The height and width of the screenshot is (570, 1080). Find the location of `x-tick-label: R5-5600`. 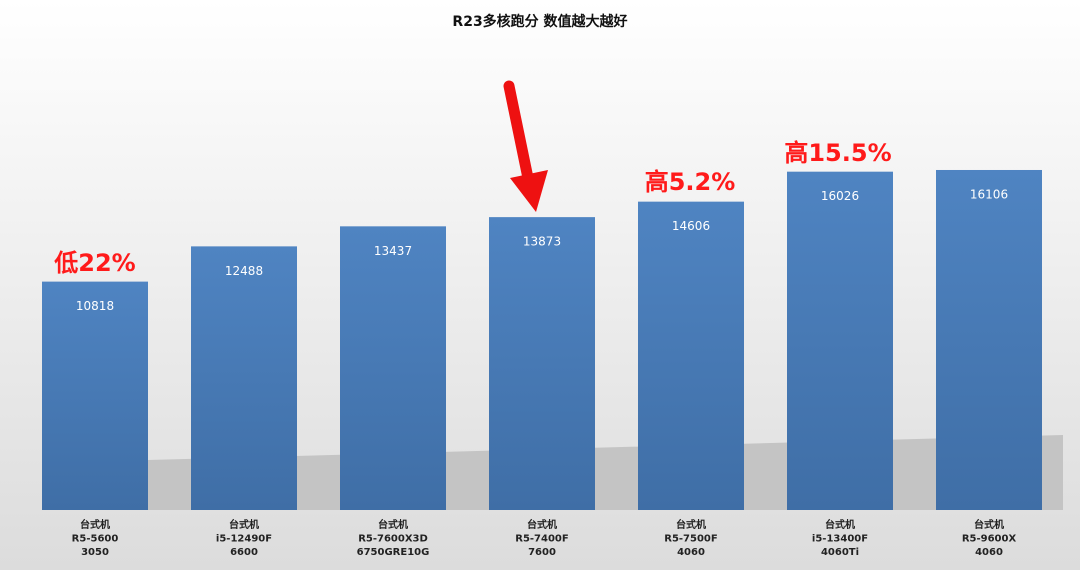

x-tick-label: R5-5600 is located at coordinates (95, 539).